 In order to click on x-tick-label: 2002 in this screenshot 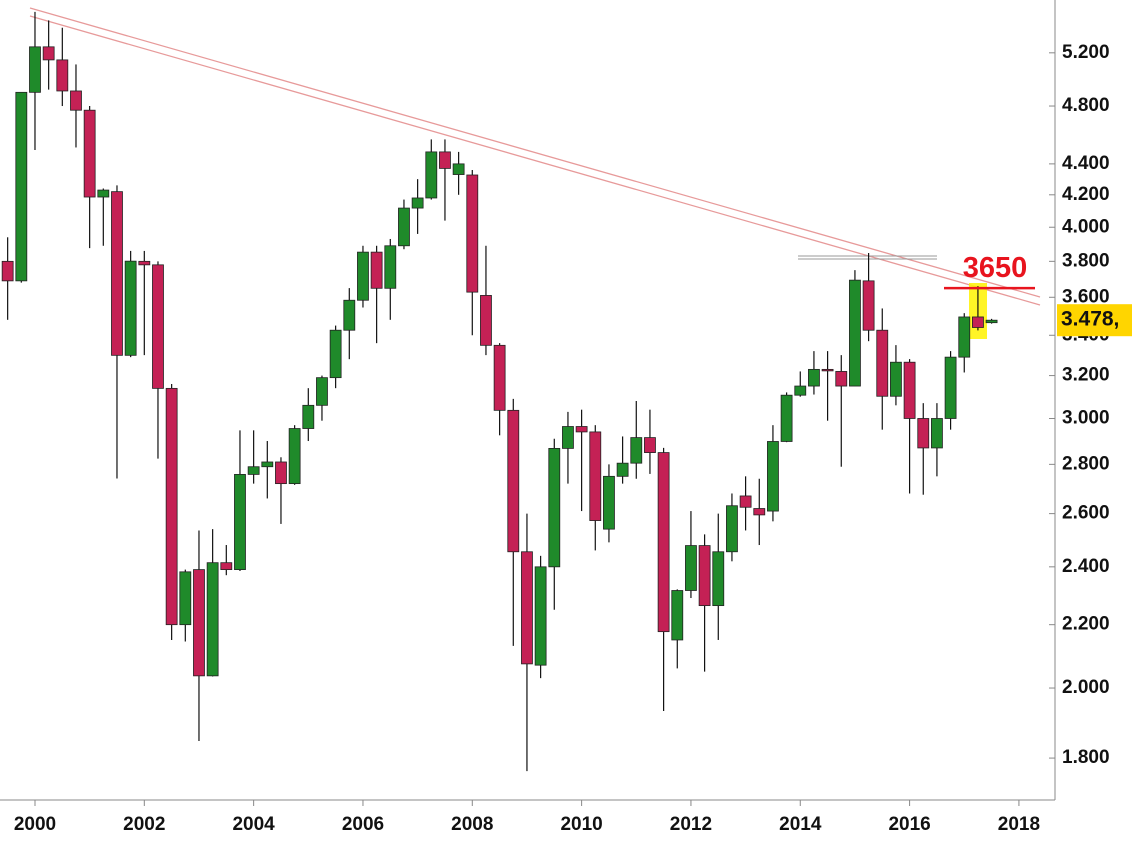, I will do `click(144, 824)`.